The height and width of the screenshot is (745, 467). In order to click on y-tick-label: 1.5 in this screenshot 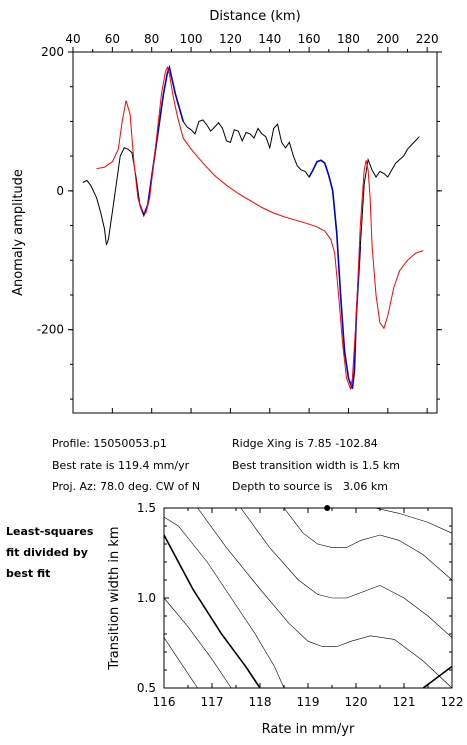, I will do `click(146, 508)`.